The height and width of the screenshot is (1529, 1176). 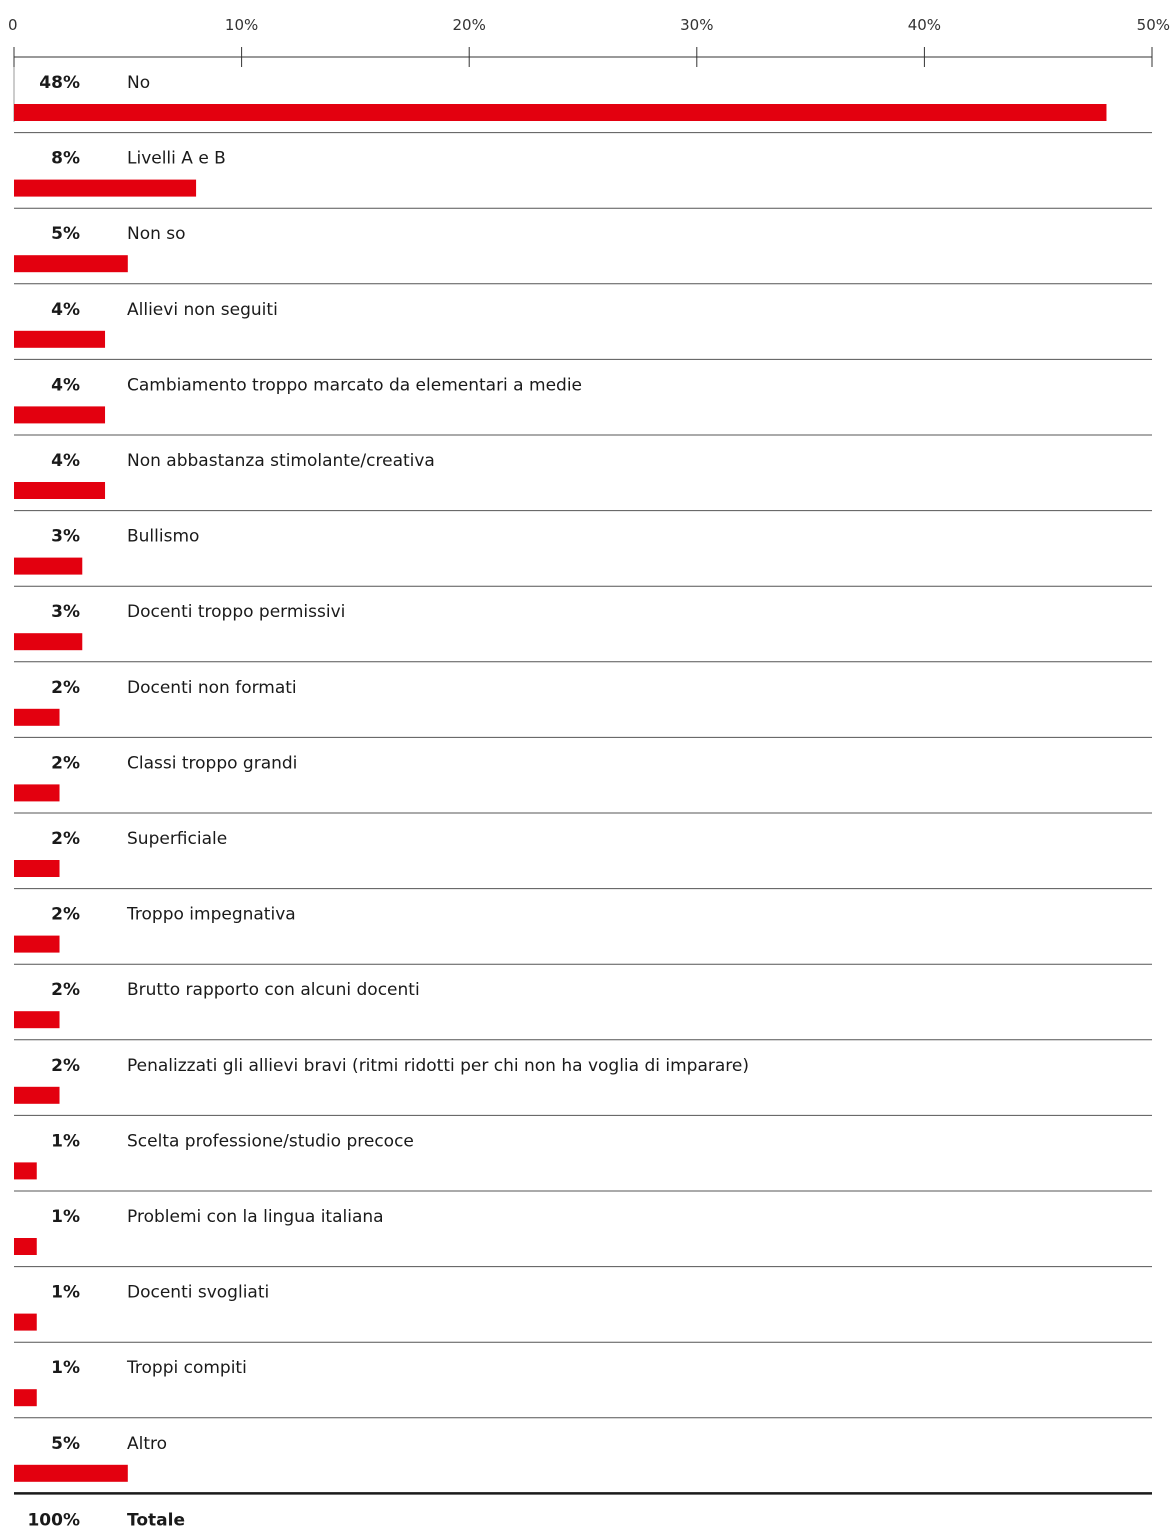 What do you see at coordinates (583, 542) in the screenshot?
I see `chart-row: 3% Bullismo` at bounding box center [583, 542].